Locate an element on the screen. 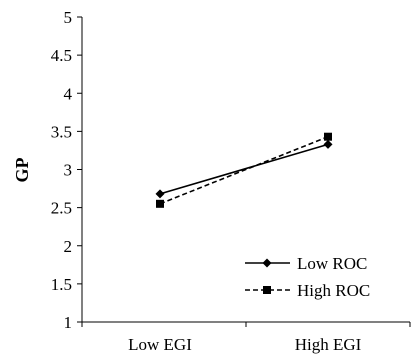  series-group is located at coordinates (244, 170).